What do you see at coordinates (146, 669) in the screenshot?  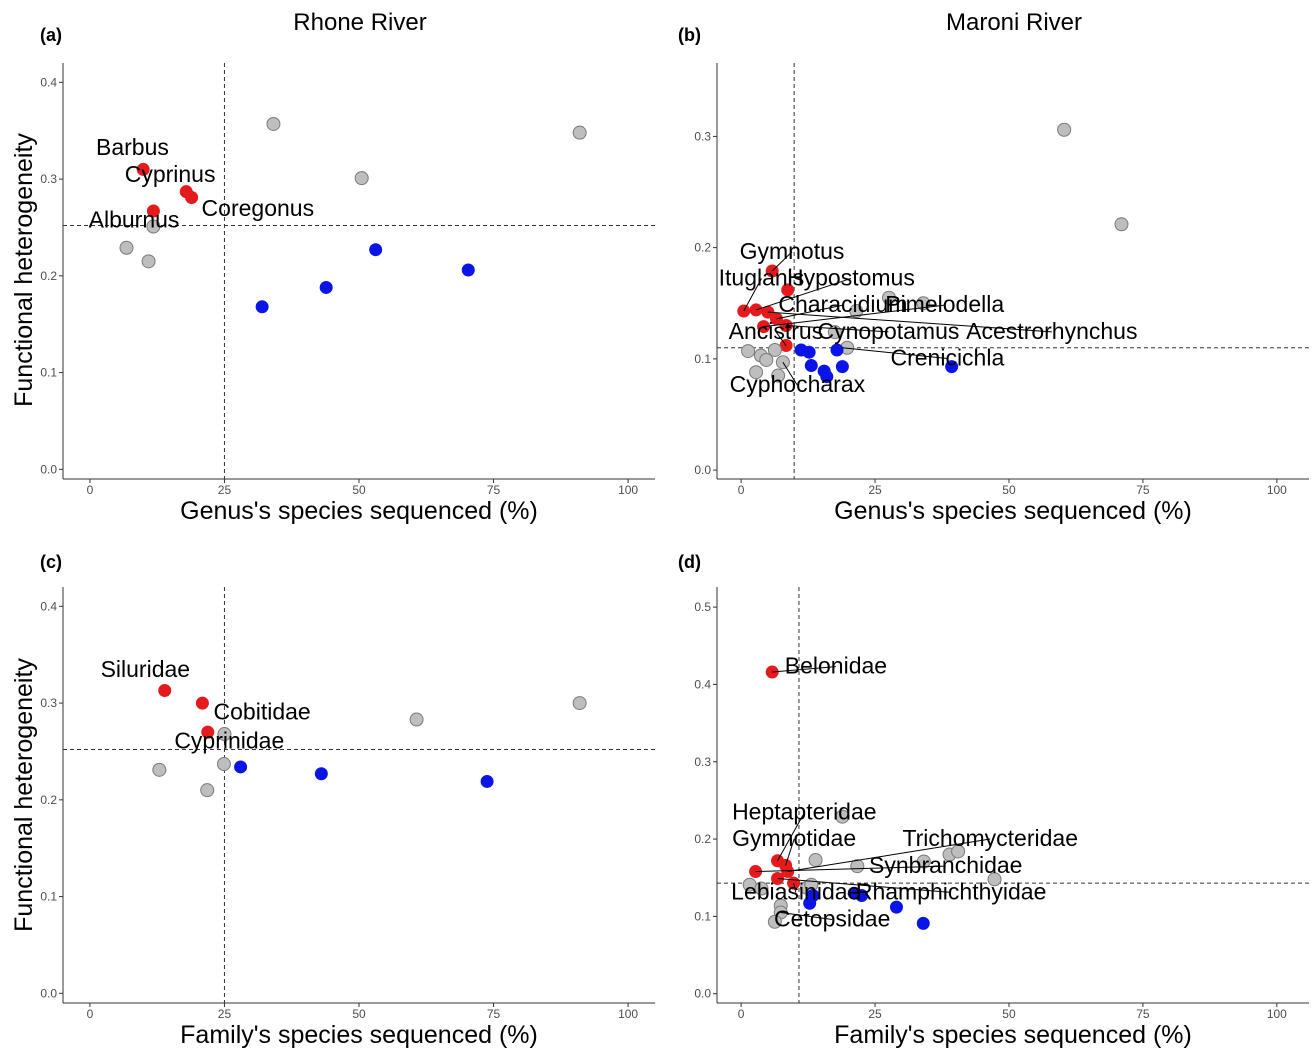 I see `point-label: Siluridae` at bounding box center [146, 669].